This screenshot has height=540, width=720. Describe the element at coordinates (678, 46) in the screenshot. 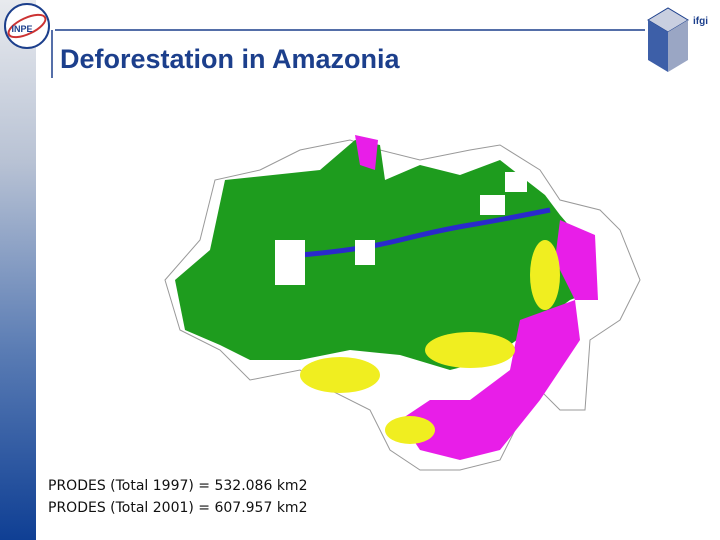

I see `logo-right-right` at that location.